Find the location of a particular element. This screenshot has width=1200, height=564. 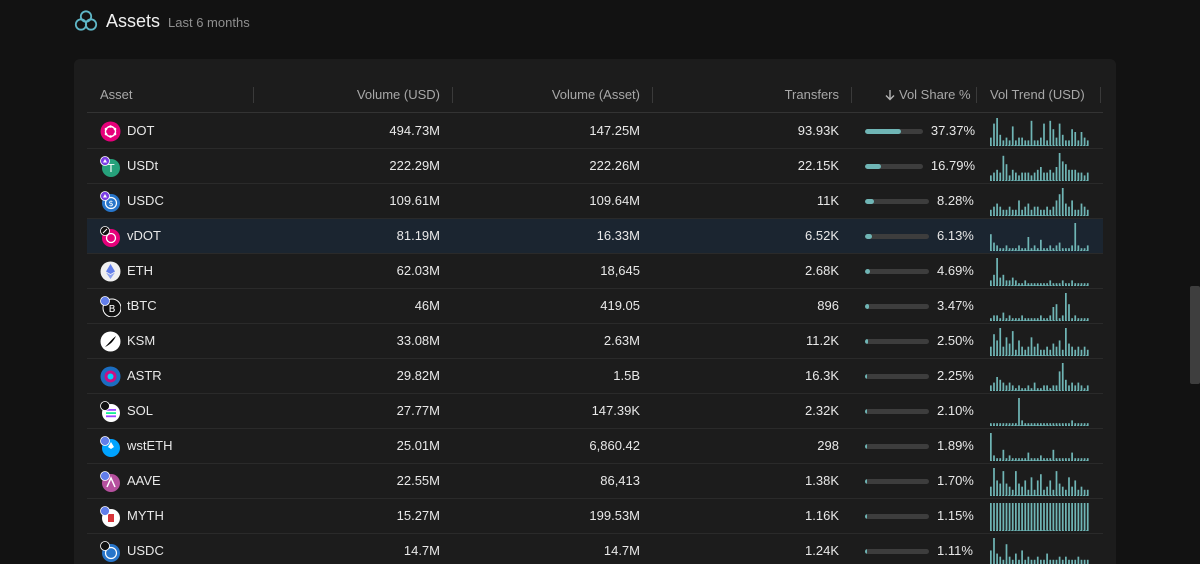

column-header-vol-trend: Vol Trend (USD) is located at coordinates (1037, 94).